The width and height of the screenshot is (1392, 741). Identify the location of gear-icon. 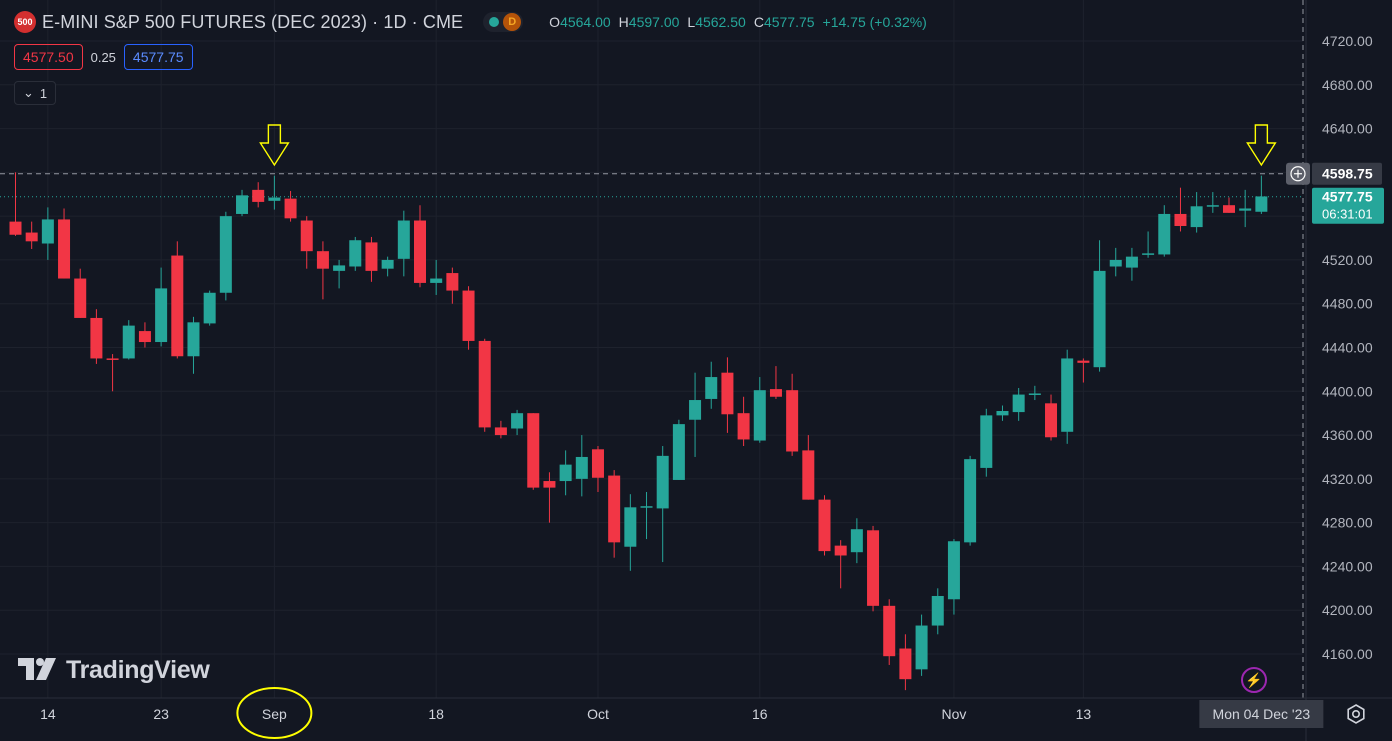
(1356, 714).